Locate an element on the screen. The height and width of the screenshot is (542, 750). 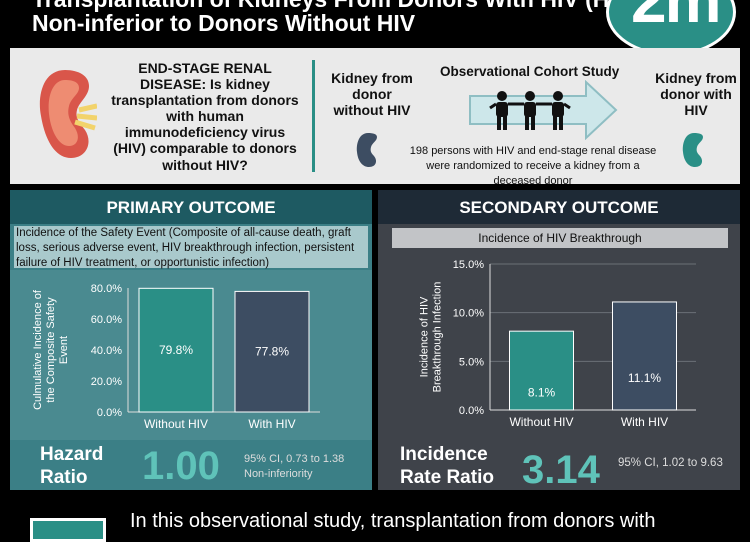
y-axis-label-line: the Composite Safety is located at coordinates (51, 350).